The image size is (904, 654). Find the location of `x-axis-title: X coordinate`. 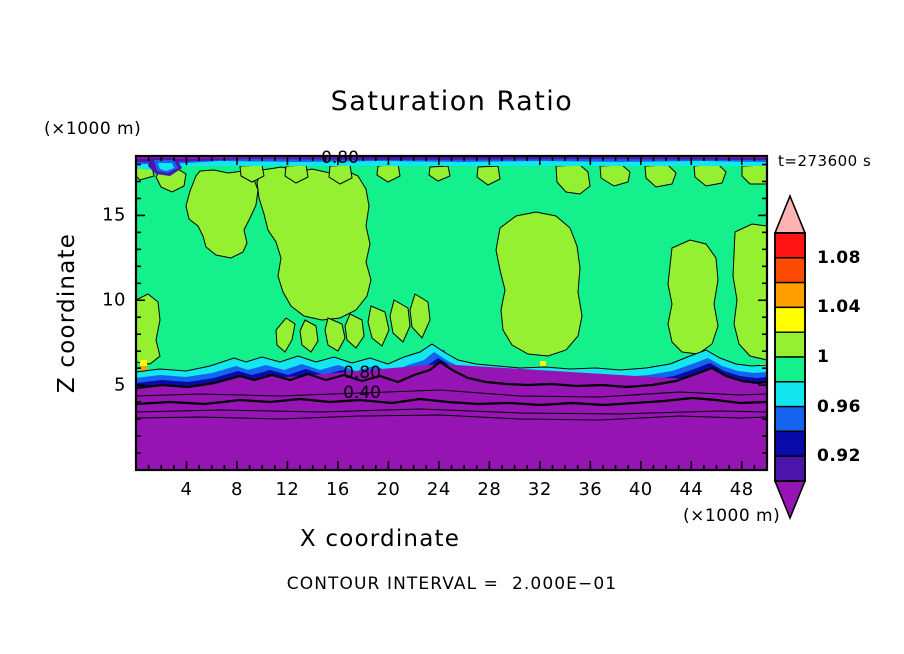

x-axis-title: X coordinate is located at coordinates (380, 539).